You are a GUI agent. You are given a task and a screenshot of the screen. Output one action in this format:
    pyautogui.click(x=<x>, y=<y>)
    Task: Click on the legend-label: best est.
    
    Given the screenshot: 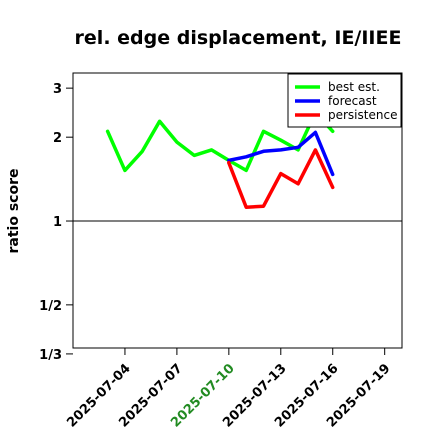 What is the action you would take?
    pyautogui.click(x=354, y=87)
    